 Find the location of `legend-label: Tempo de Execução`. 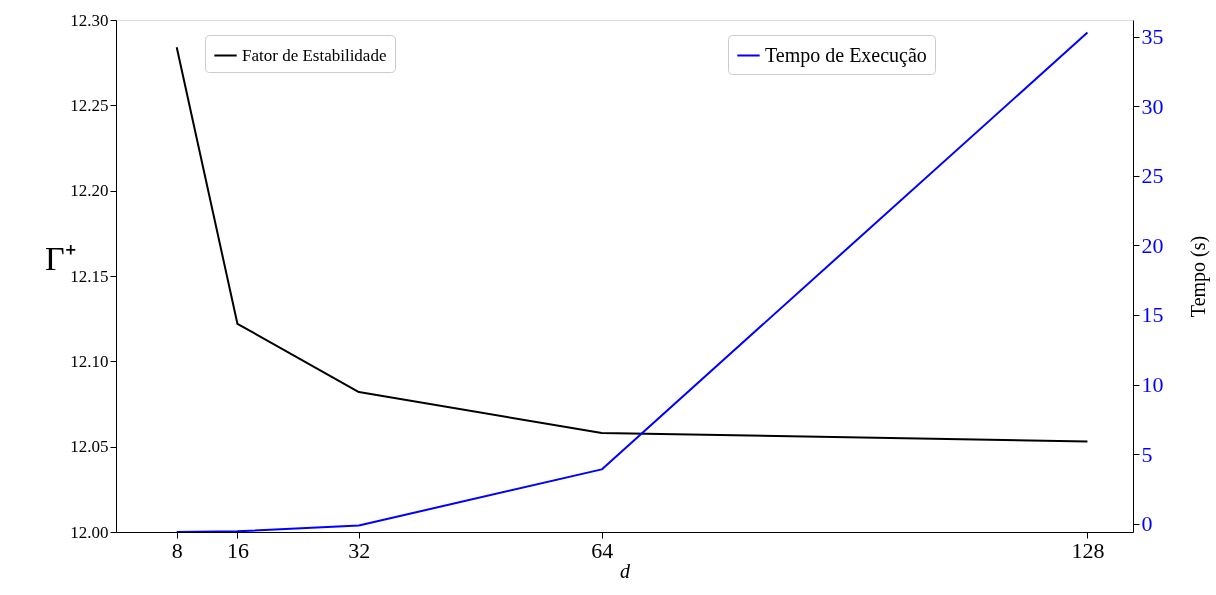

legend-label: Tempo de Execução is located at coordinates (846, 55).